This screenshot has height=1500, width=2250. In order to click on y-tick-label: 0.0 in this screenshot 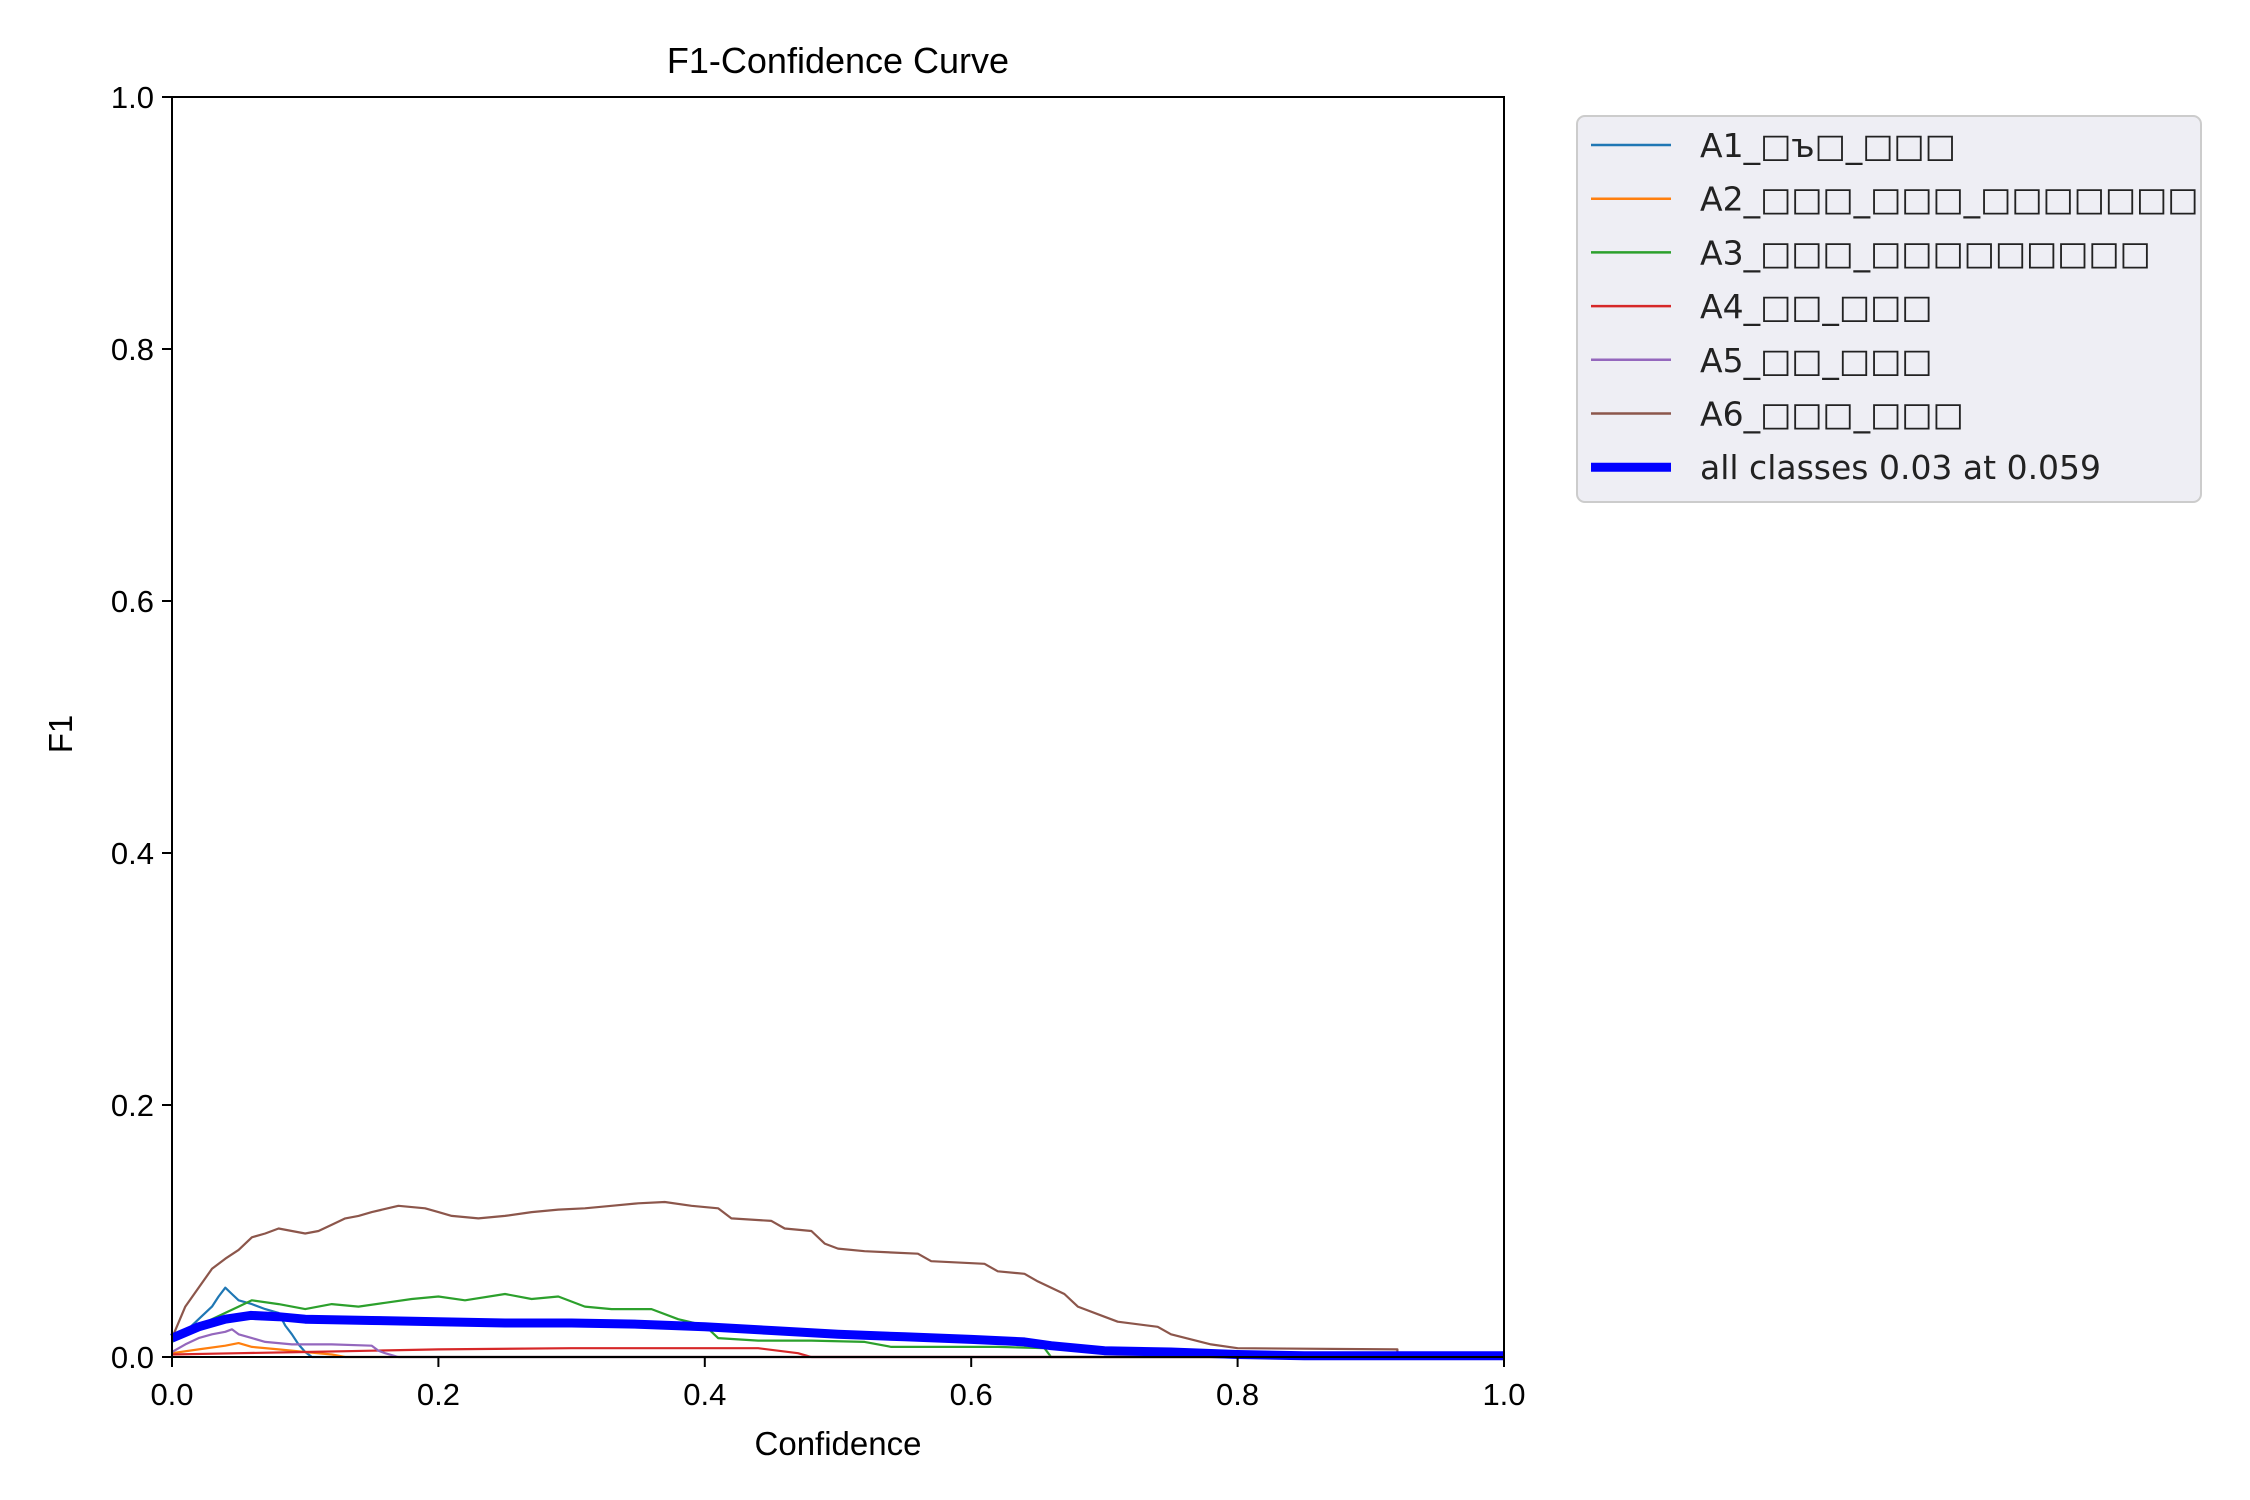, I will do `click(132, 1357)`.